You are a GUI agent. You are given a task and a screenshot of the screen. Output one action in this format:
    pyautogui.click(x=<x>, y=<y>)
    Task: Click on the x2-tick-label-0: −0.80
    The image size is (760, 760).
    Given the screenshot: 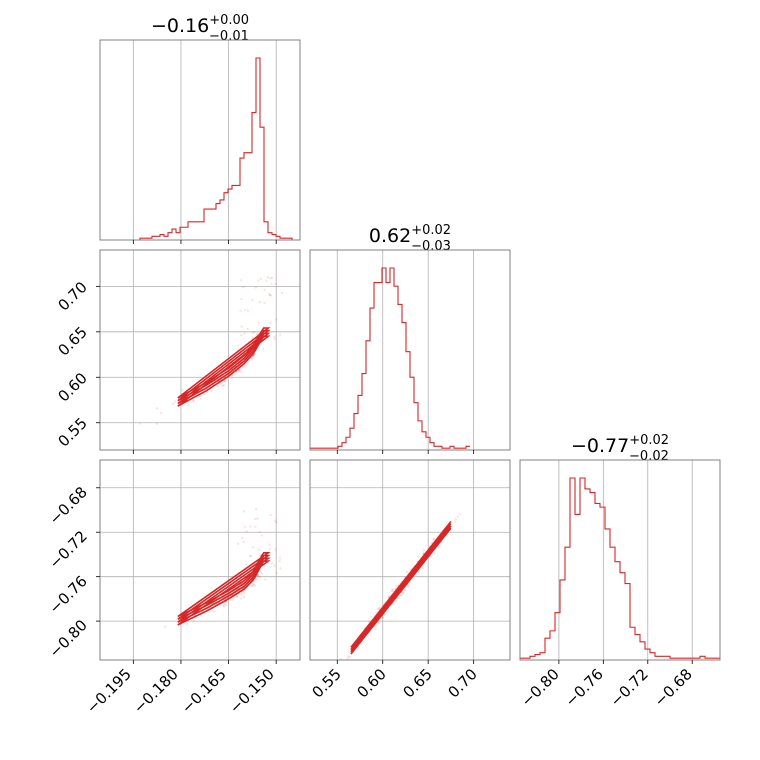 What is the action you would take?
    pyautogui.click(x=540, y=687)
    